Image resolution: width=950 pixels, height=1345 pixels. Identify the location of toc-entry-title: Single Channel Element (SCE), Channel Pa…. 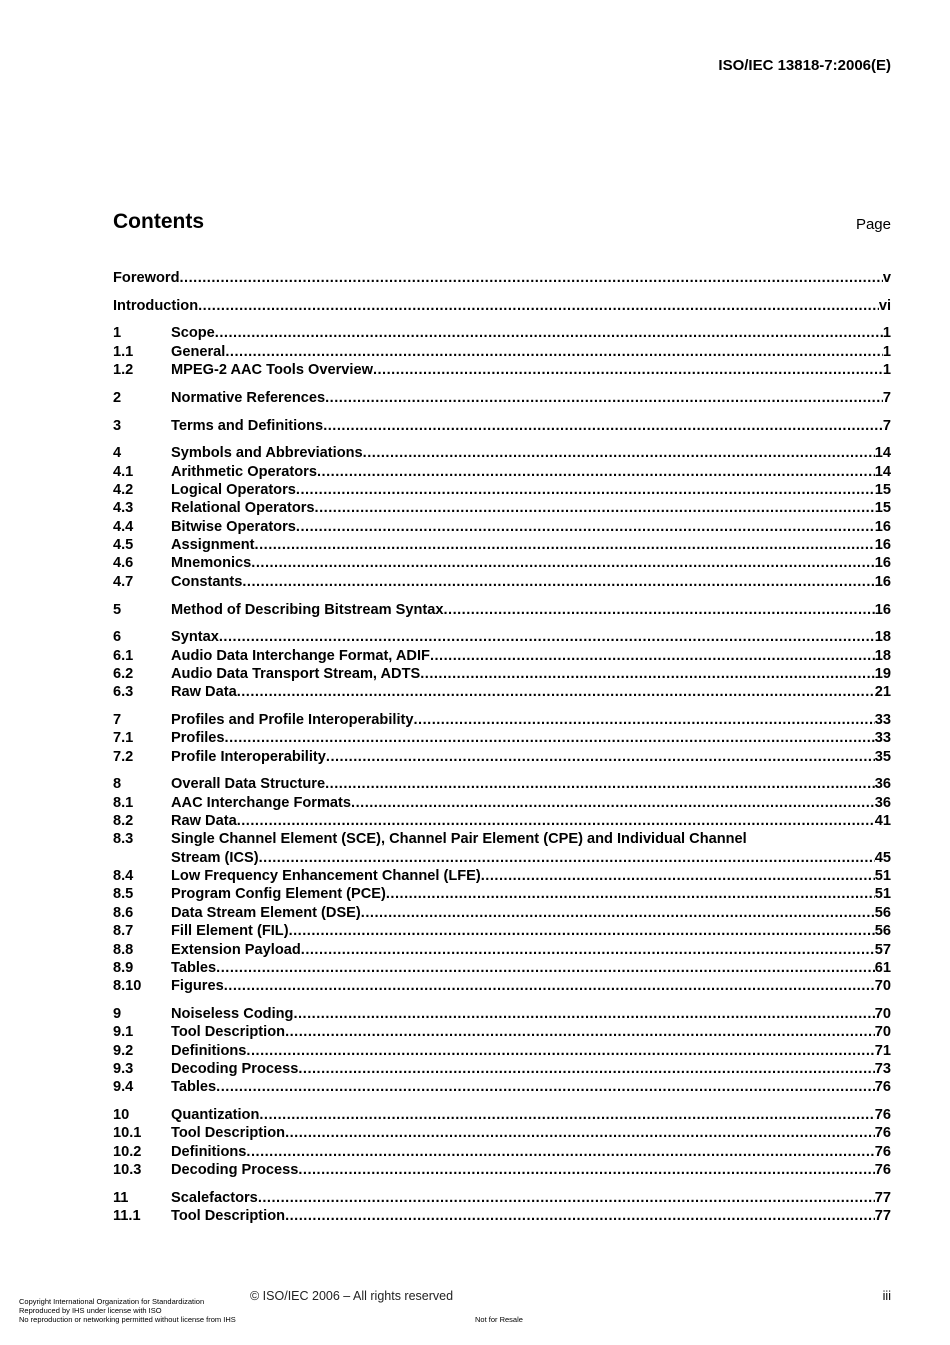
(459, 839).